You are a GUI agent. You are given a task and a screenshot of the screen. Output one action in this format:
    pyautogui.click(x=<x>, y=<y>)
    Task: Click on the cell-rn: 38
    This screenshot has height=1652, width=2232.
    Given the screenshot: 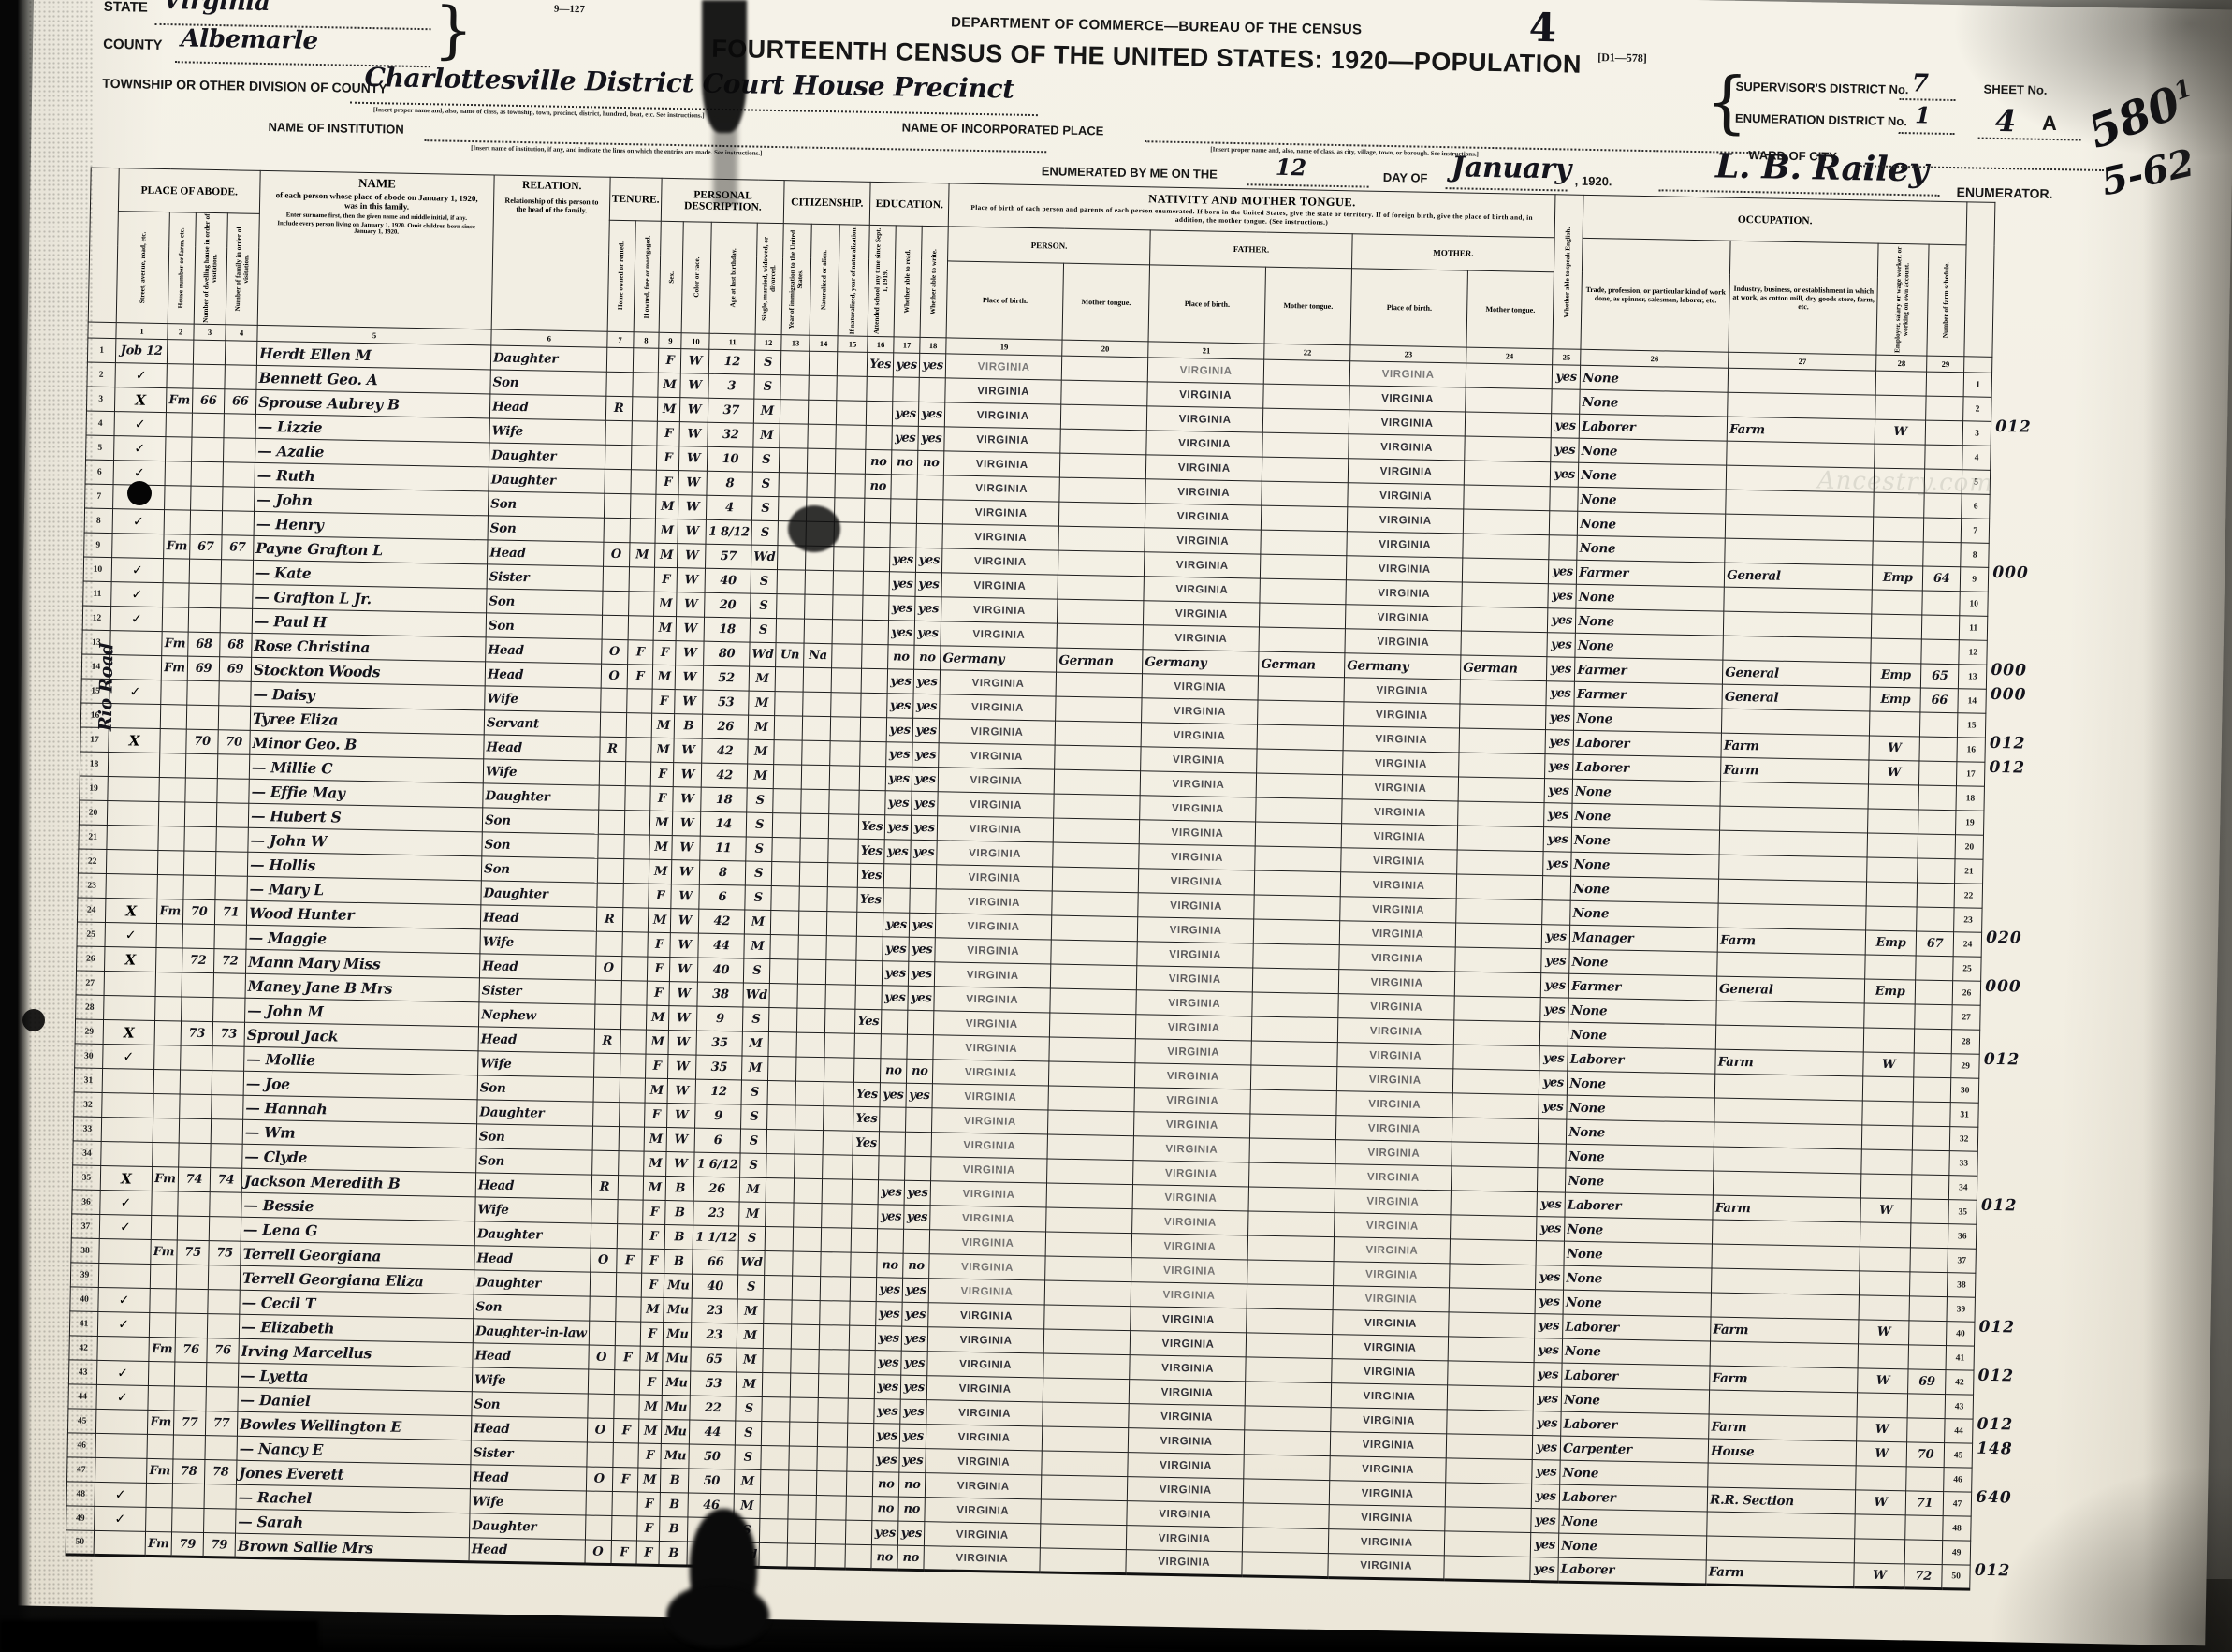 What is the action you would take?
    pyautogui.click(x=1962, y=1285)
    